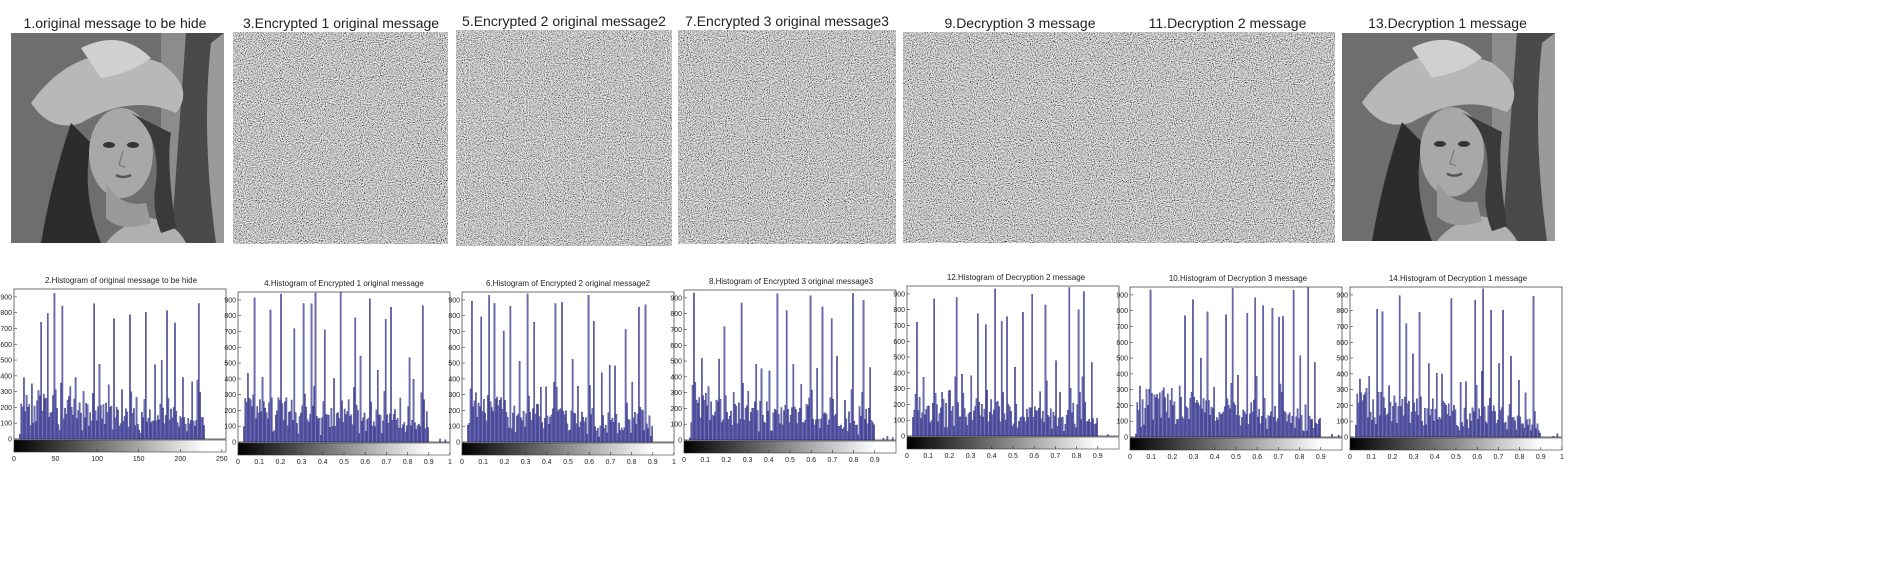 This screenshot has width=1902, height=569. Describe the element at coordinates (899, 373) in the screenshot. I see `y-tick-label: 400` at that location.